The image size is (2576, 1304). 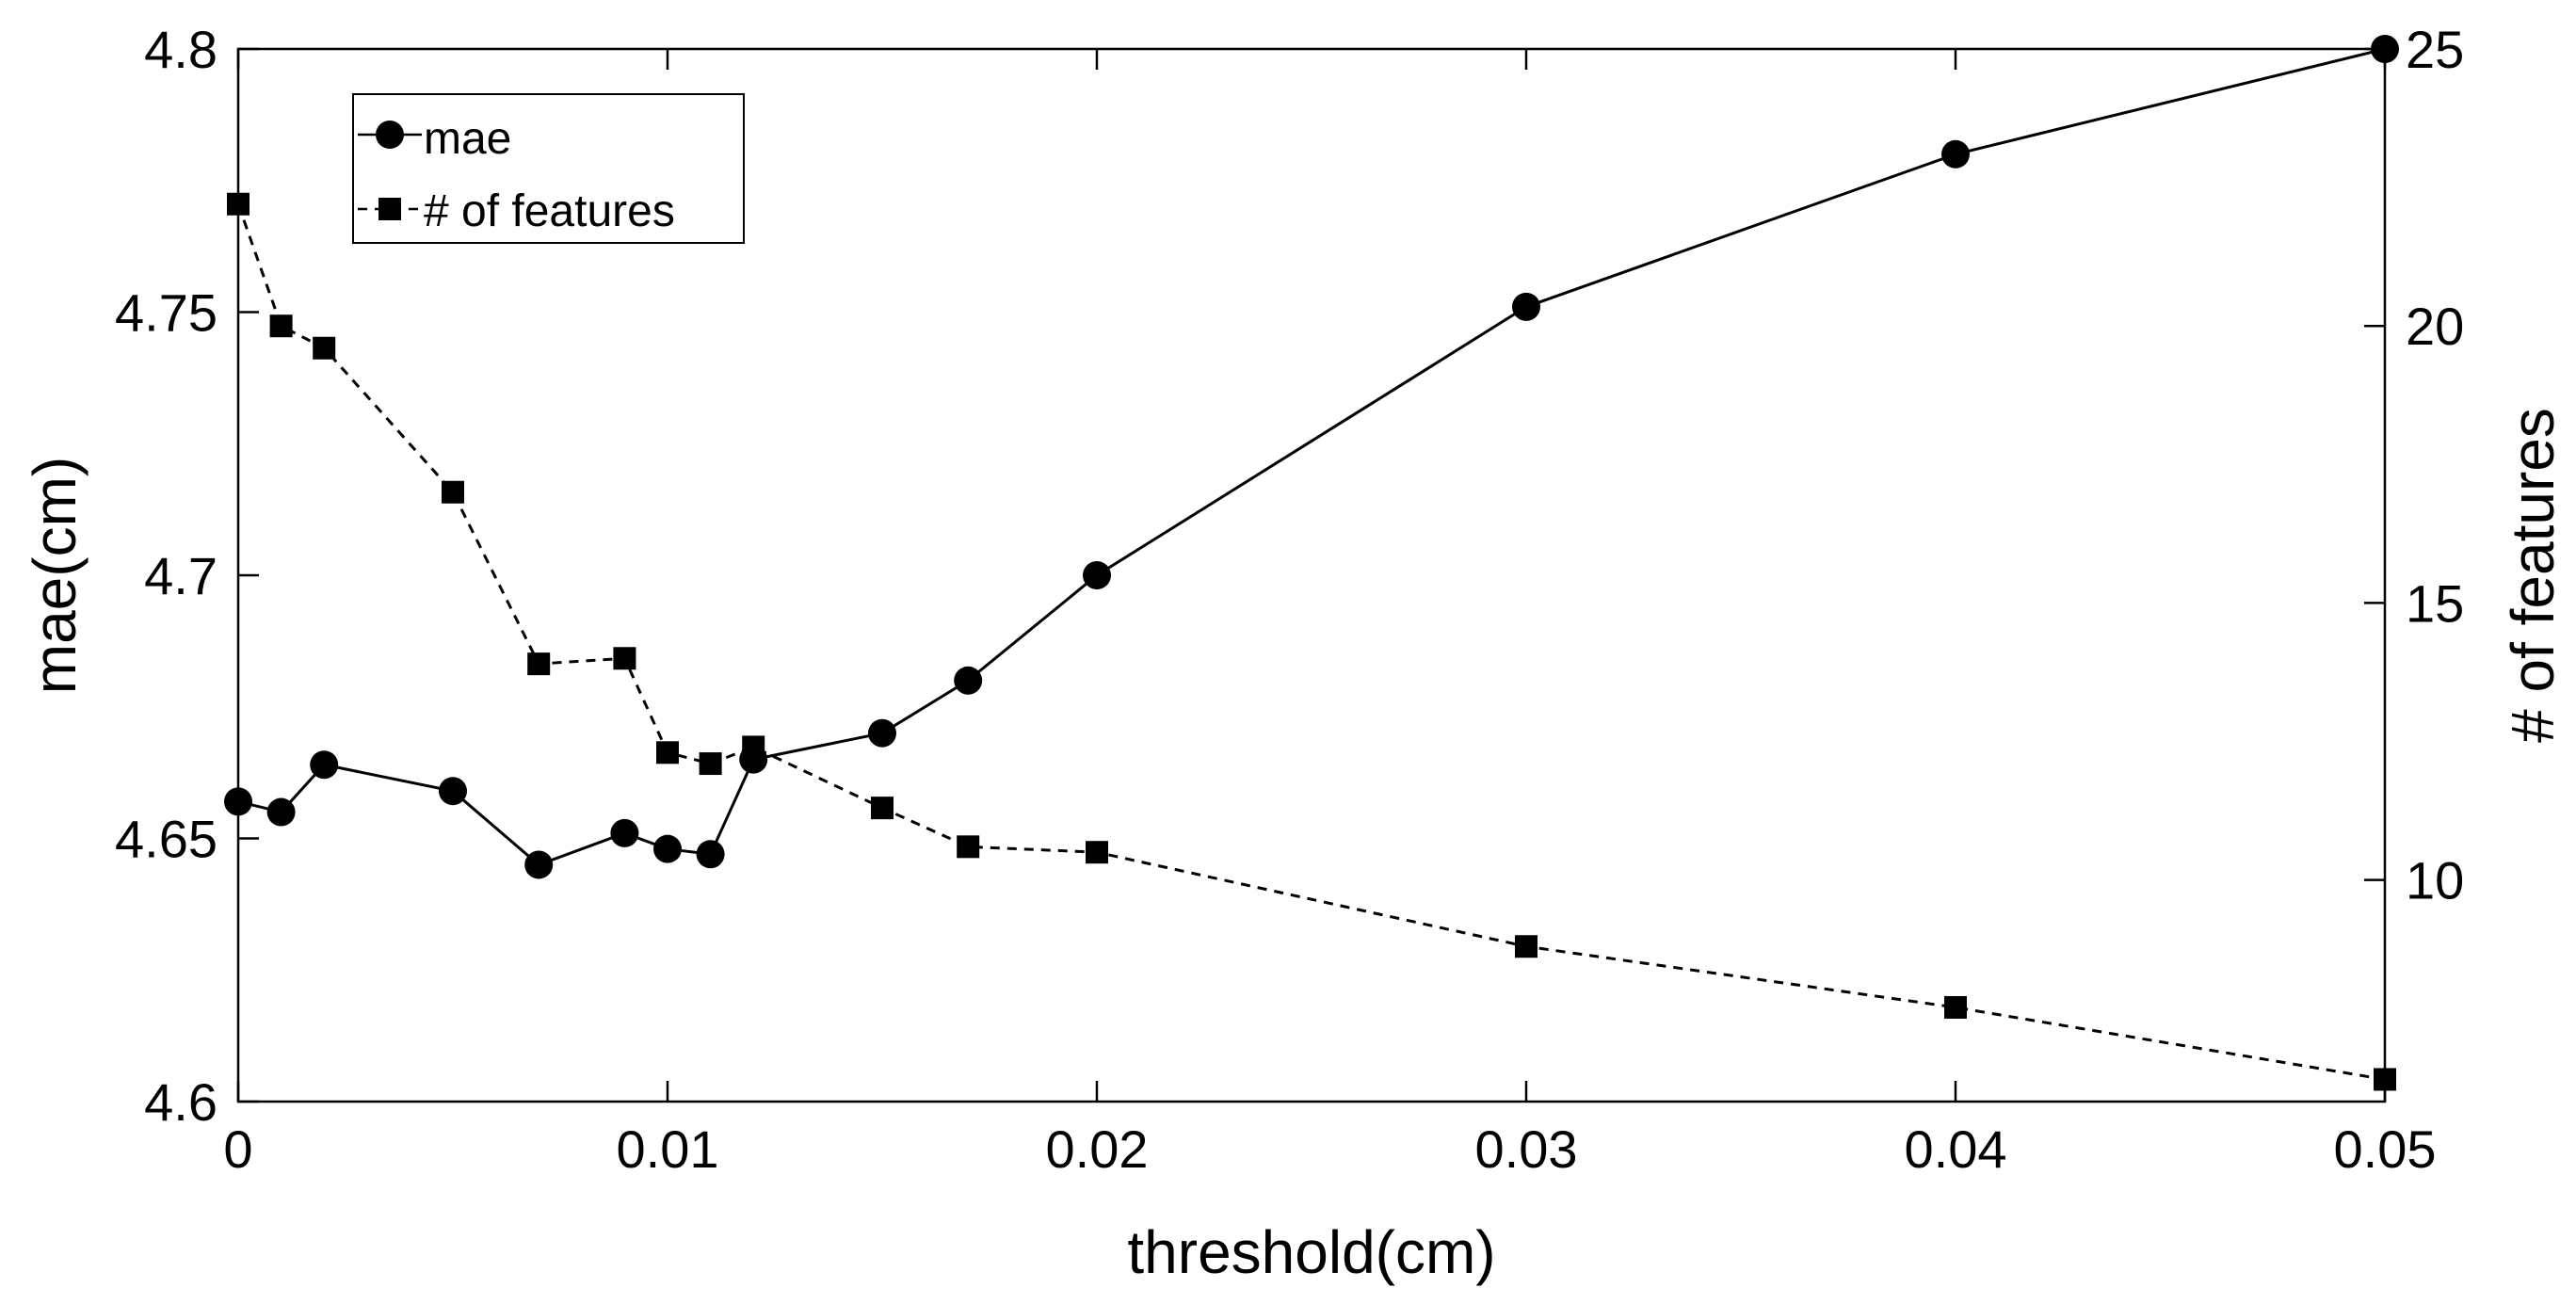 What do you see at coordinates (549, 211) in the screenshot?
I see `legend-label-features: # of features` at bounding box center [549, 211].